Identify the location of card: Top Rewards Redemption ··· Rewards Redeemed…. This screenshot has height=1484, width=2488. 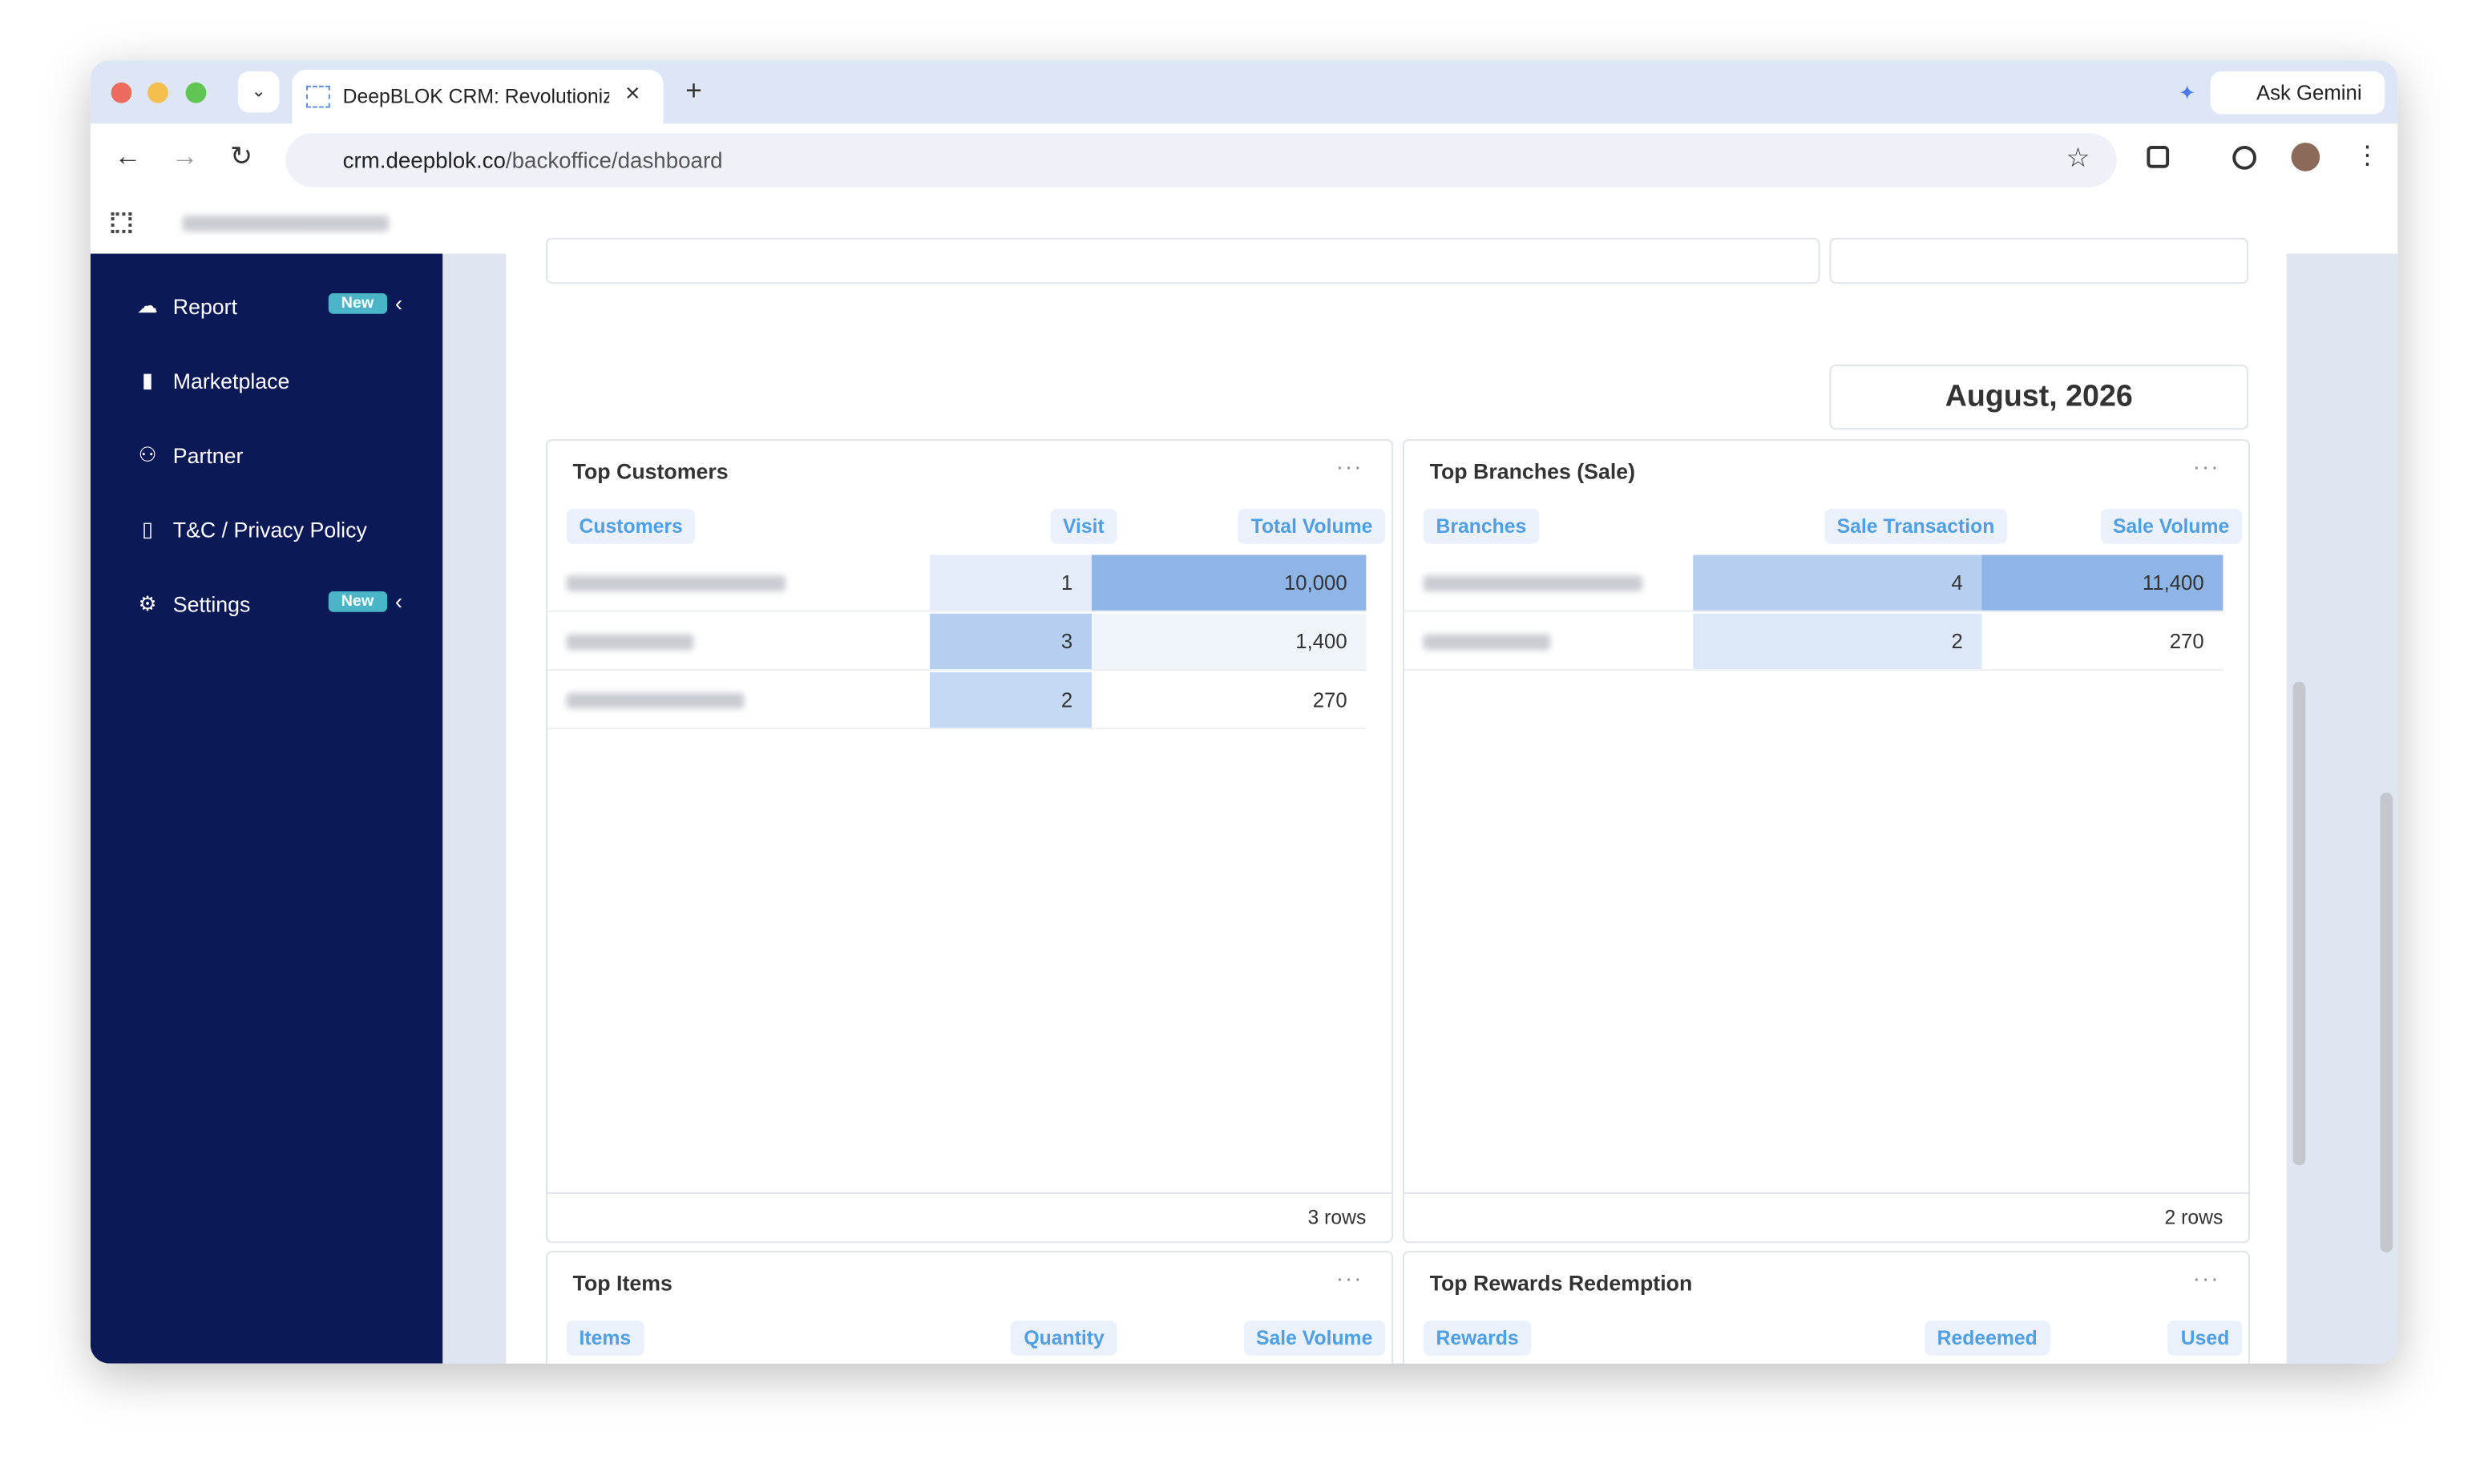
(1826, 1308).